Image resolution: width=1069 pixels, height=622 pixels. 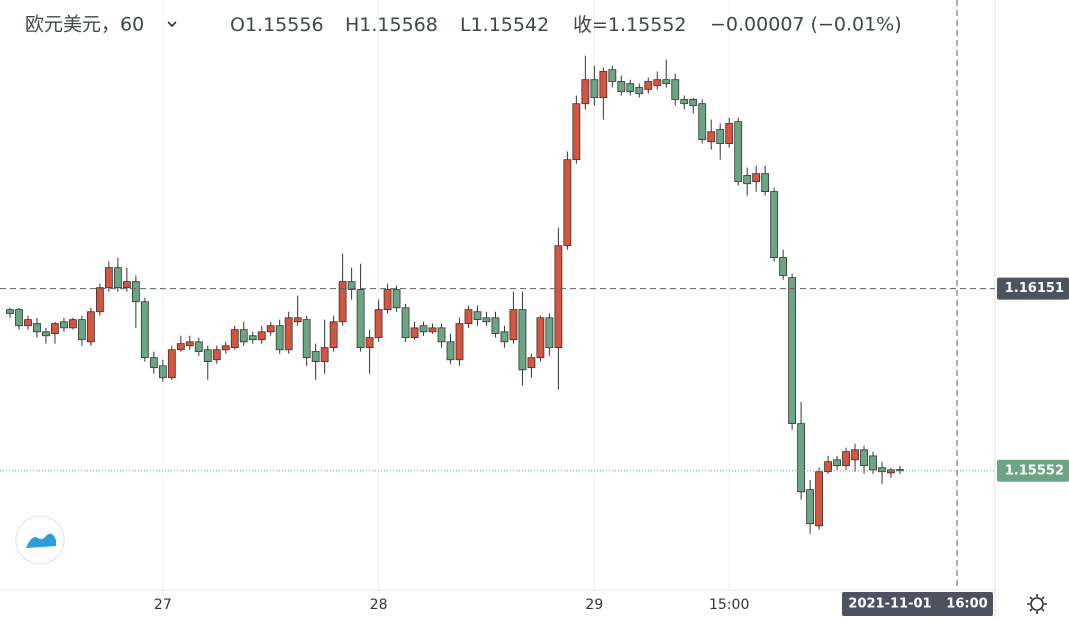 I want to click on ohlc-label: H, so click(x=352, y=25).